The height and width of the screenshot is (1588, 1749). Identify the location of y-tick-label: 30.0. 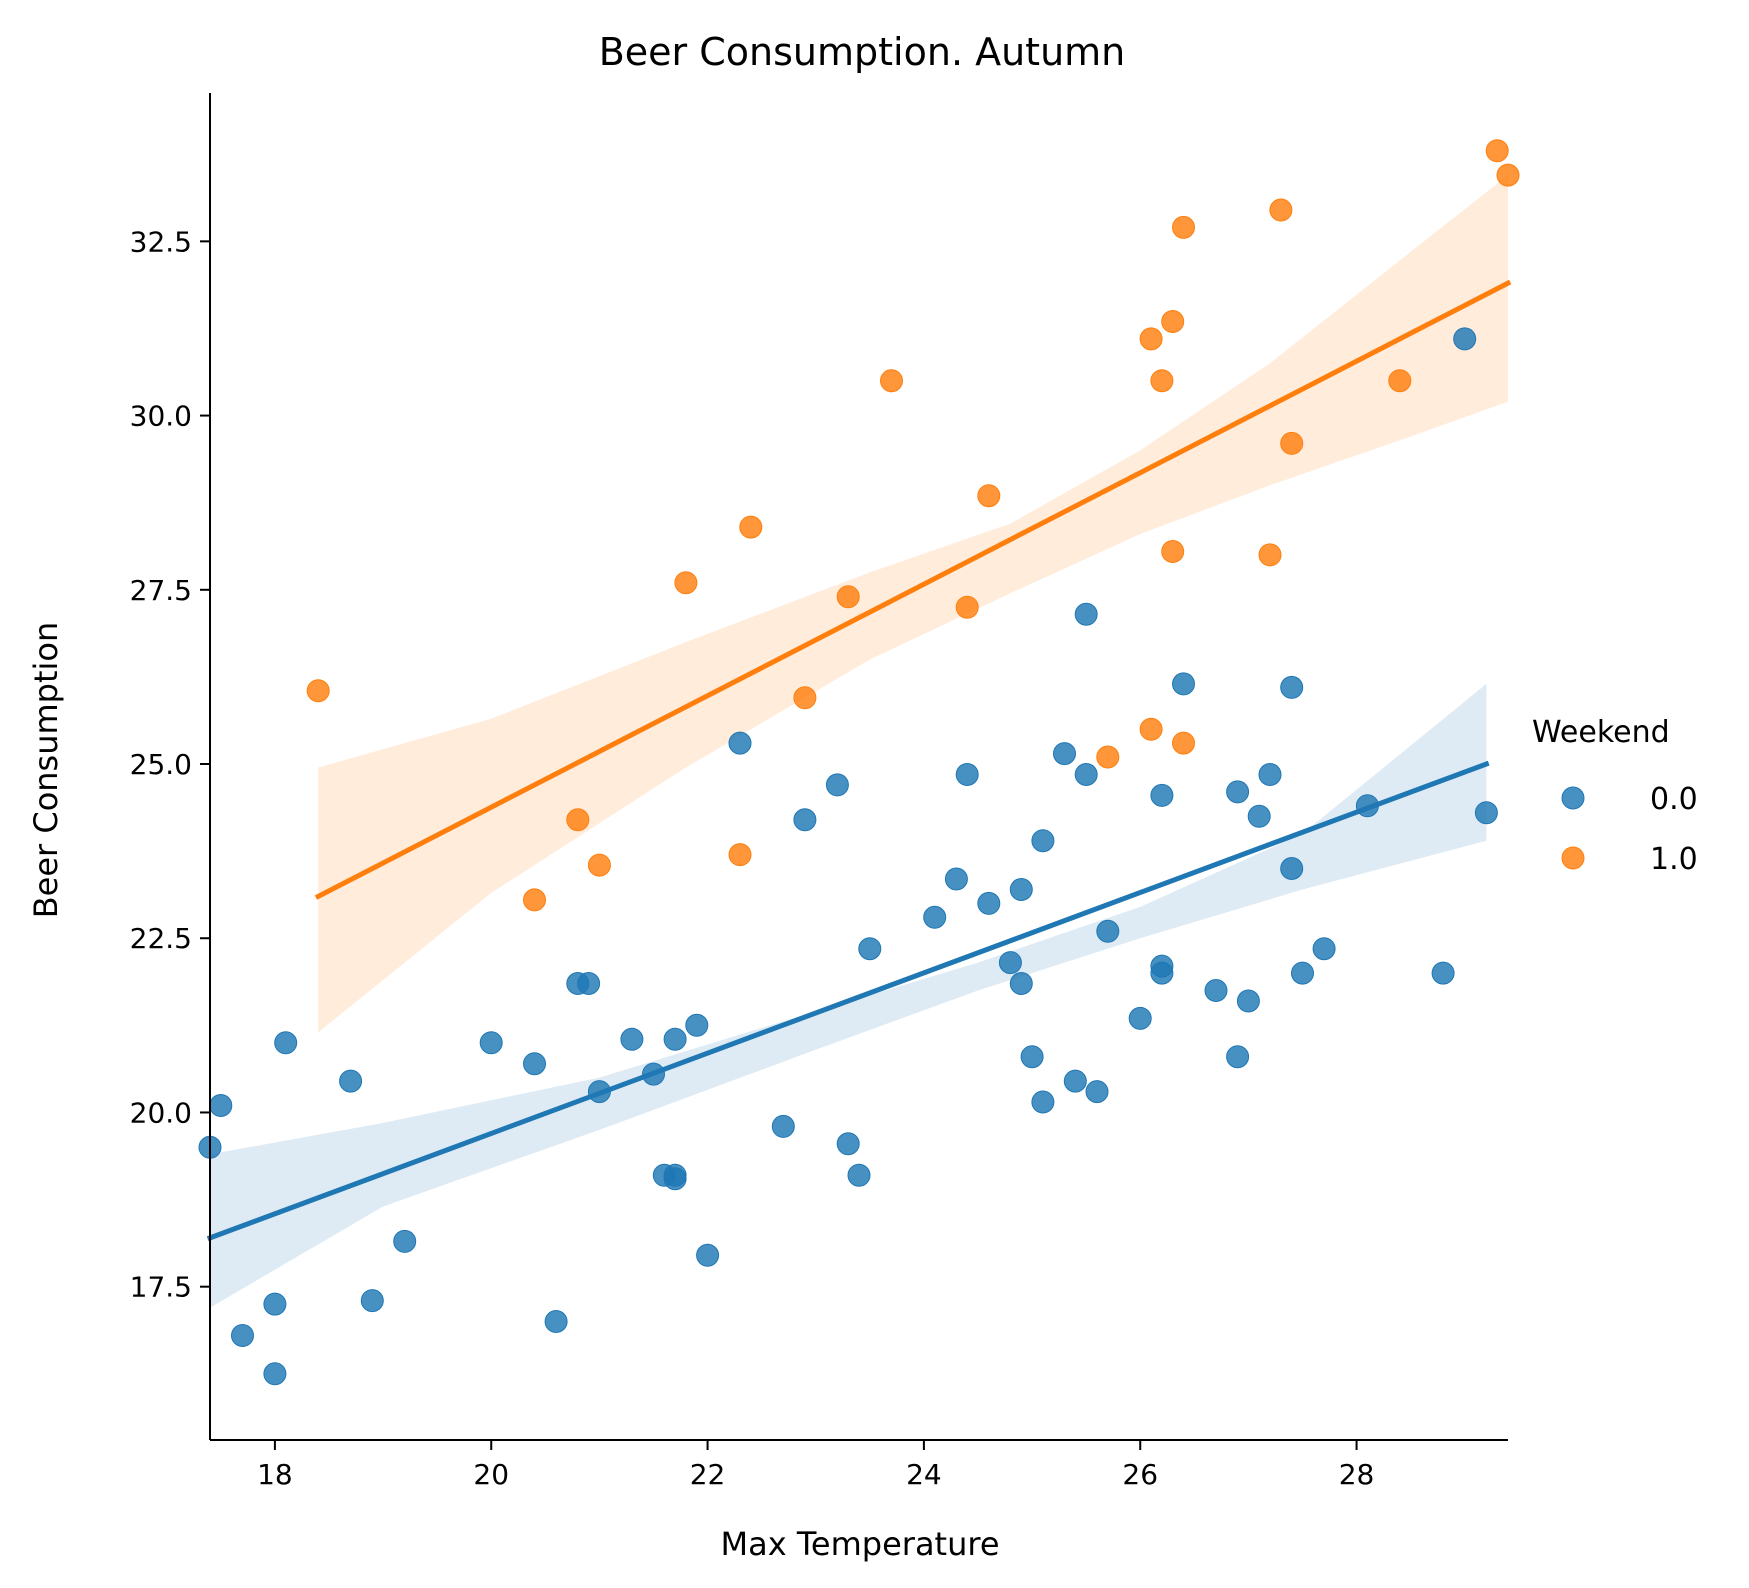
(161, 416).